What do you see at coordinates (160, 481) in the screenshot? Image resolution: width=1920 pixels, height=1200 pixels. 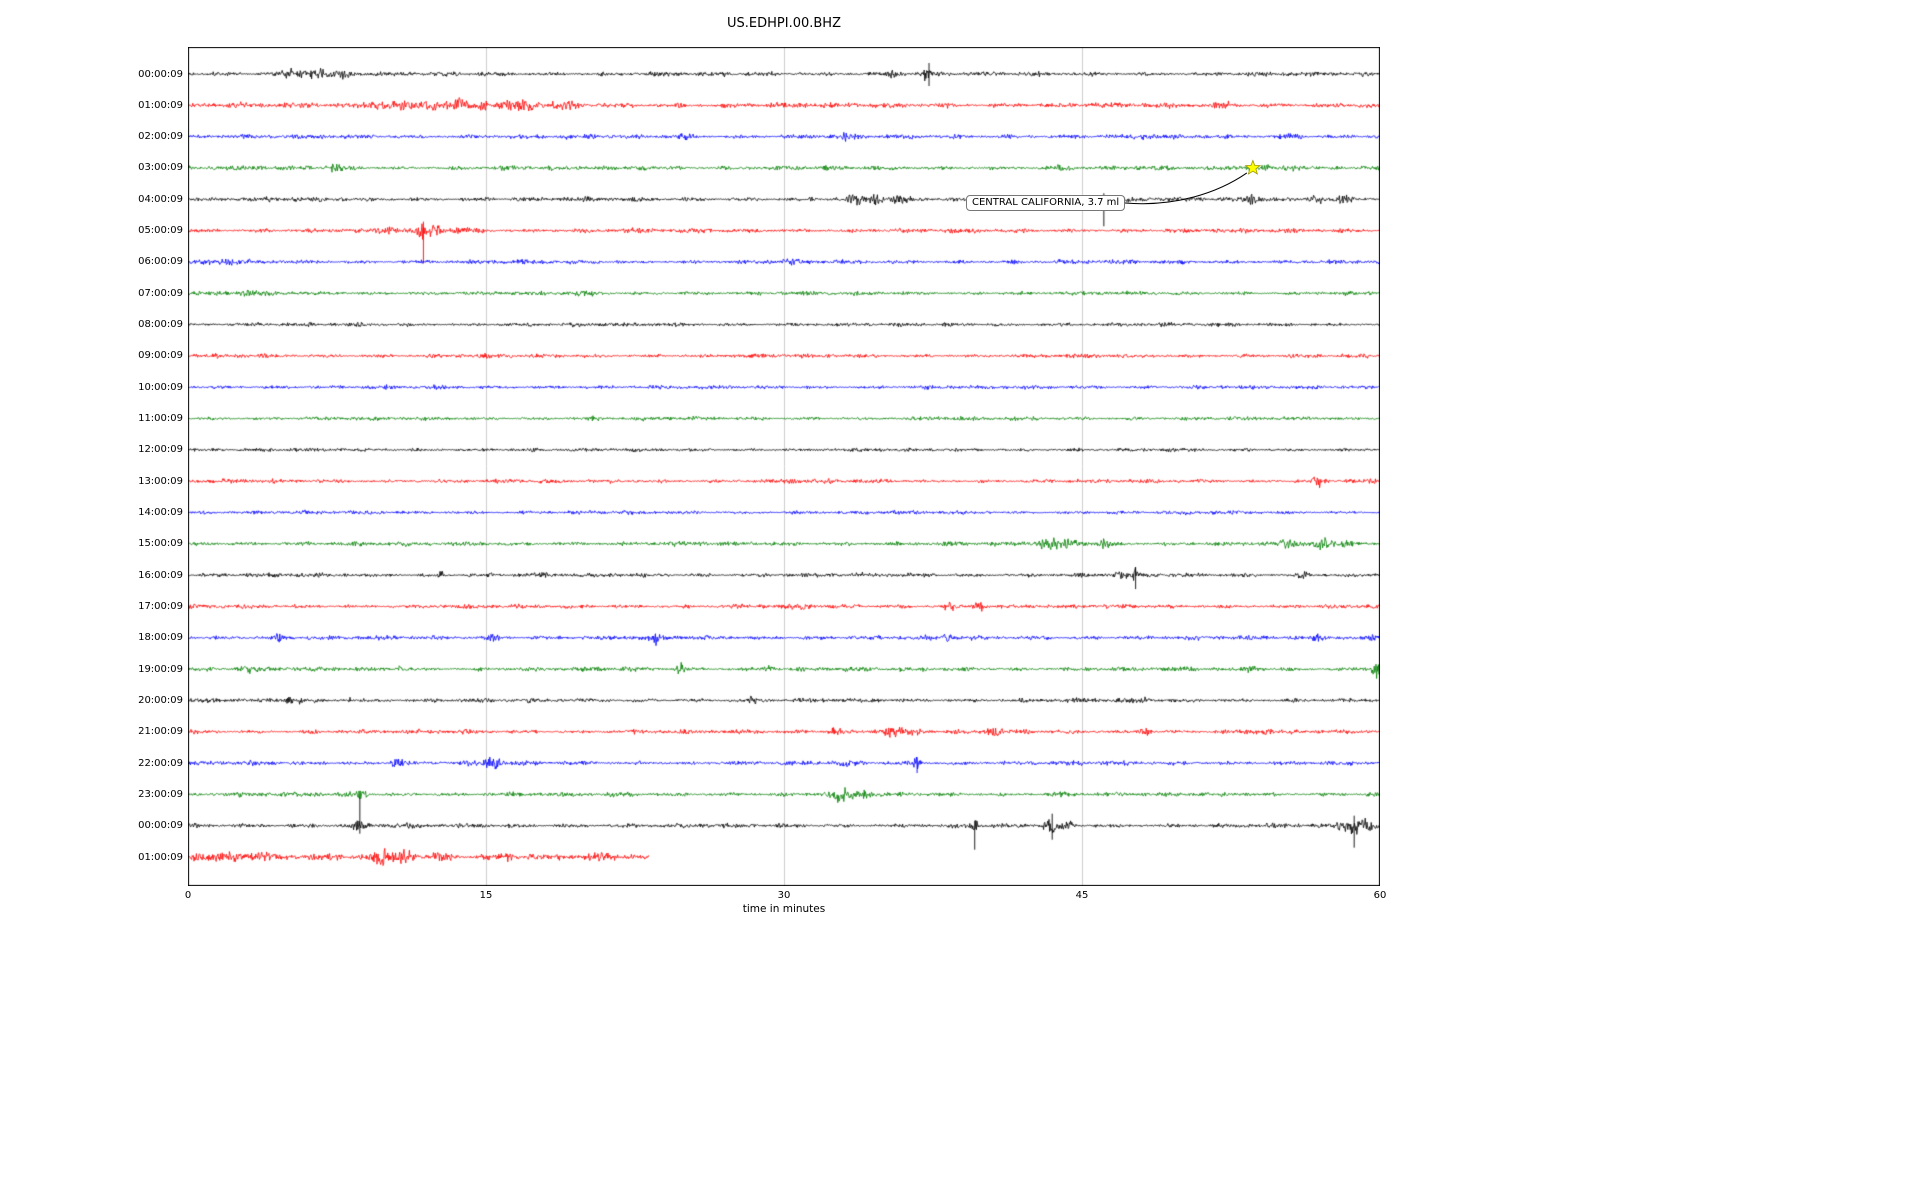 I see `row-time-label: 13:00:09` at bounding box center [160, 481].